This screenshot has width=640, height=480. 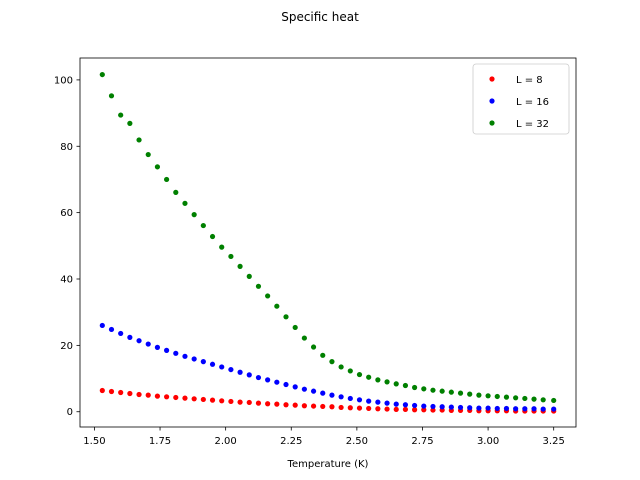 I want to click on chart-title: Specific heat, so click(x=320, y=17).